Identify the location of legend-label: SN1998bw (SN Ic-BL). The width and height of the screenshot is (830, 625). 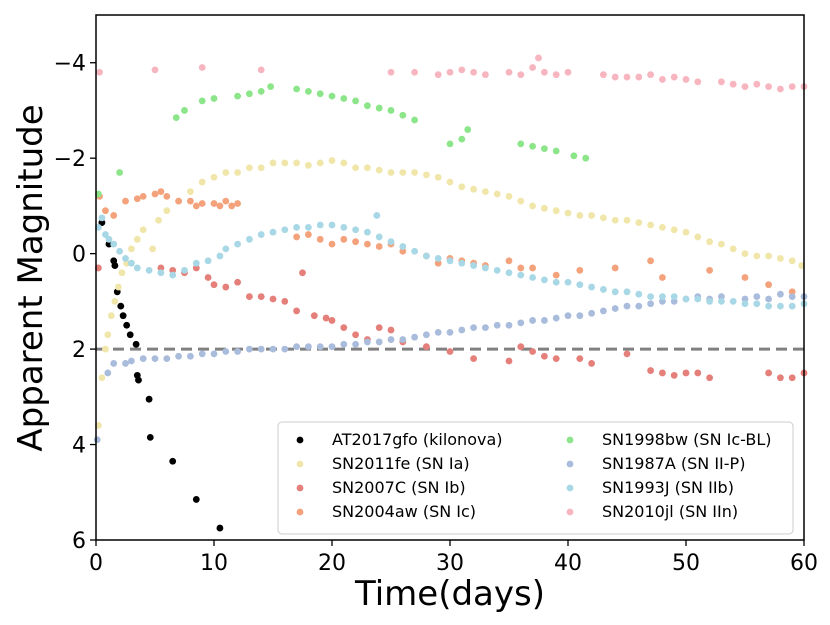
(686, 439).